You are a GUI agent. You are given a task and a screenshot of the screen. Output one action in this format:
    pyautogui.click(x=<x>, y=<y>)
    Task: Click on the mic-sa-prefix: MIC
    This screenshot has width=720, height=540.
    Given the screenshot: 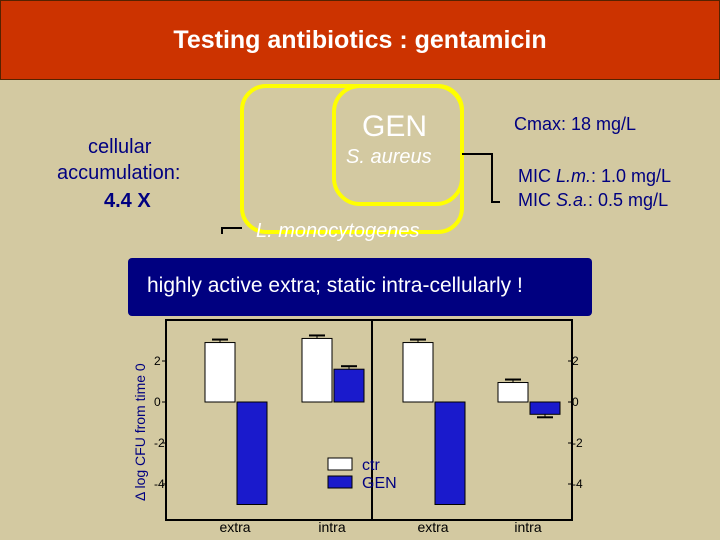 What is the action you would take?
    pyautogui.click(x=537, y=200)
    